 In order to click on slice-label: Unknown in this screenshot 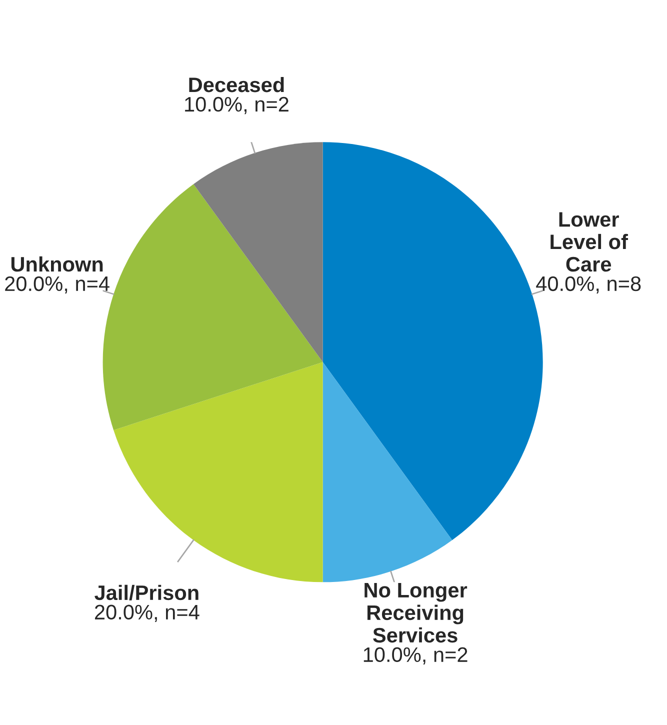, I will do `click(57, 264)`.